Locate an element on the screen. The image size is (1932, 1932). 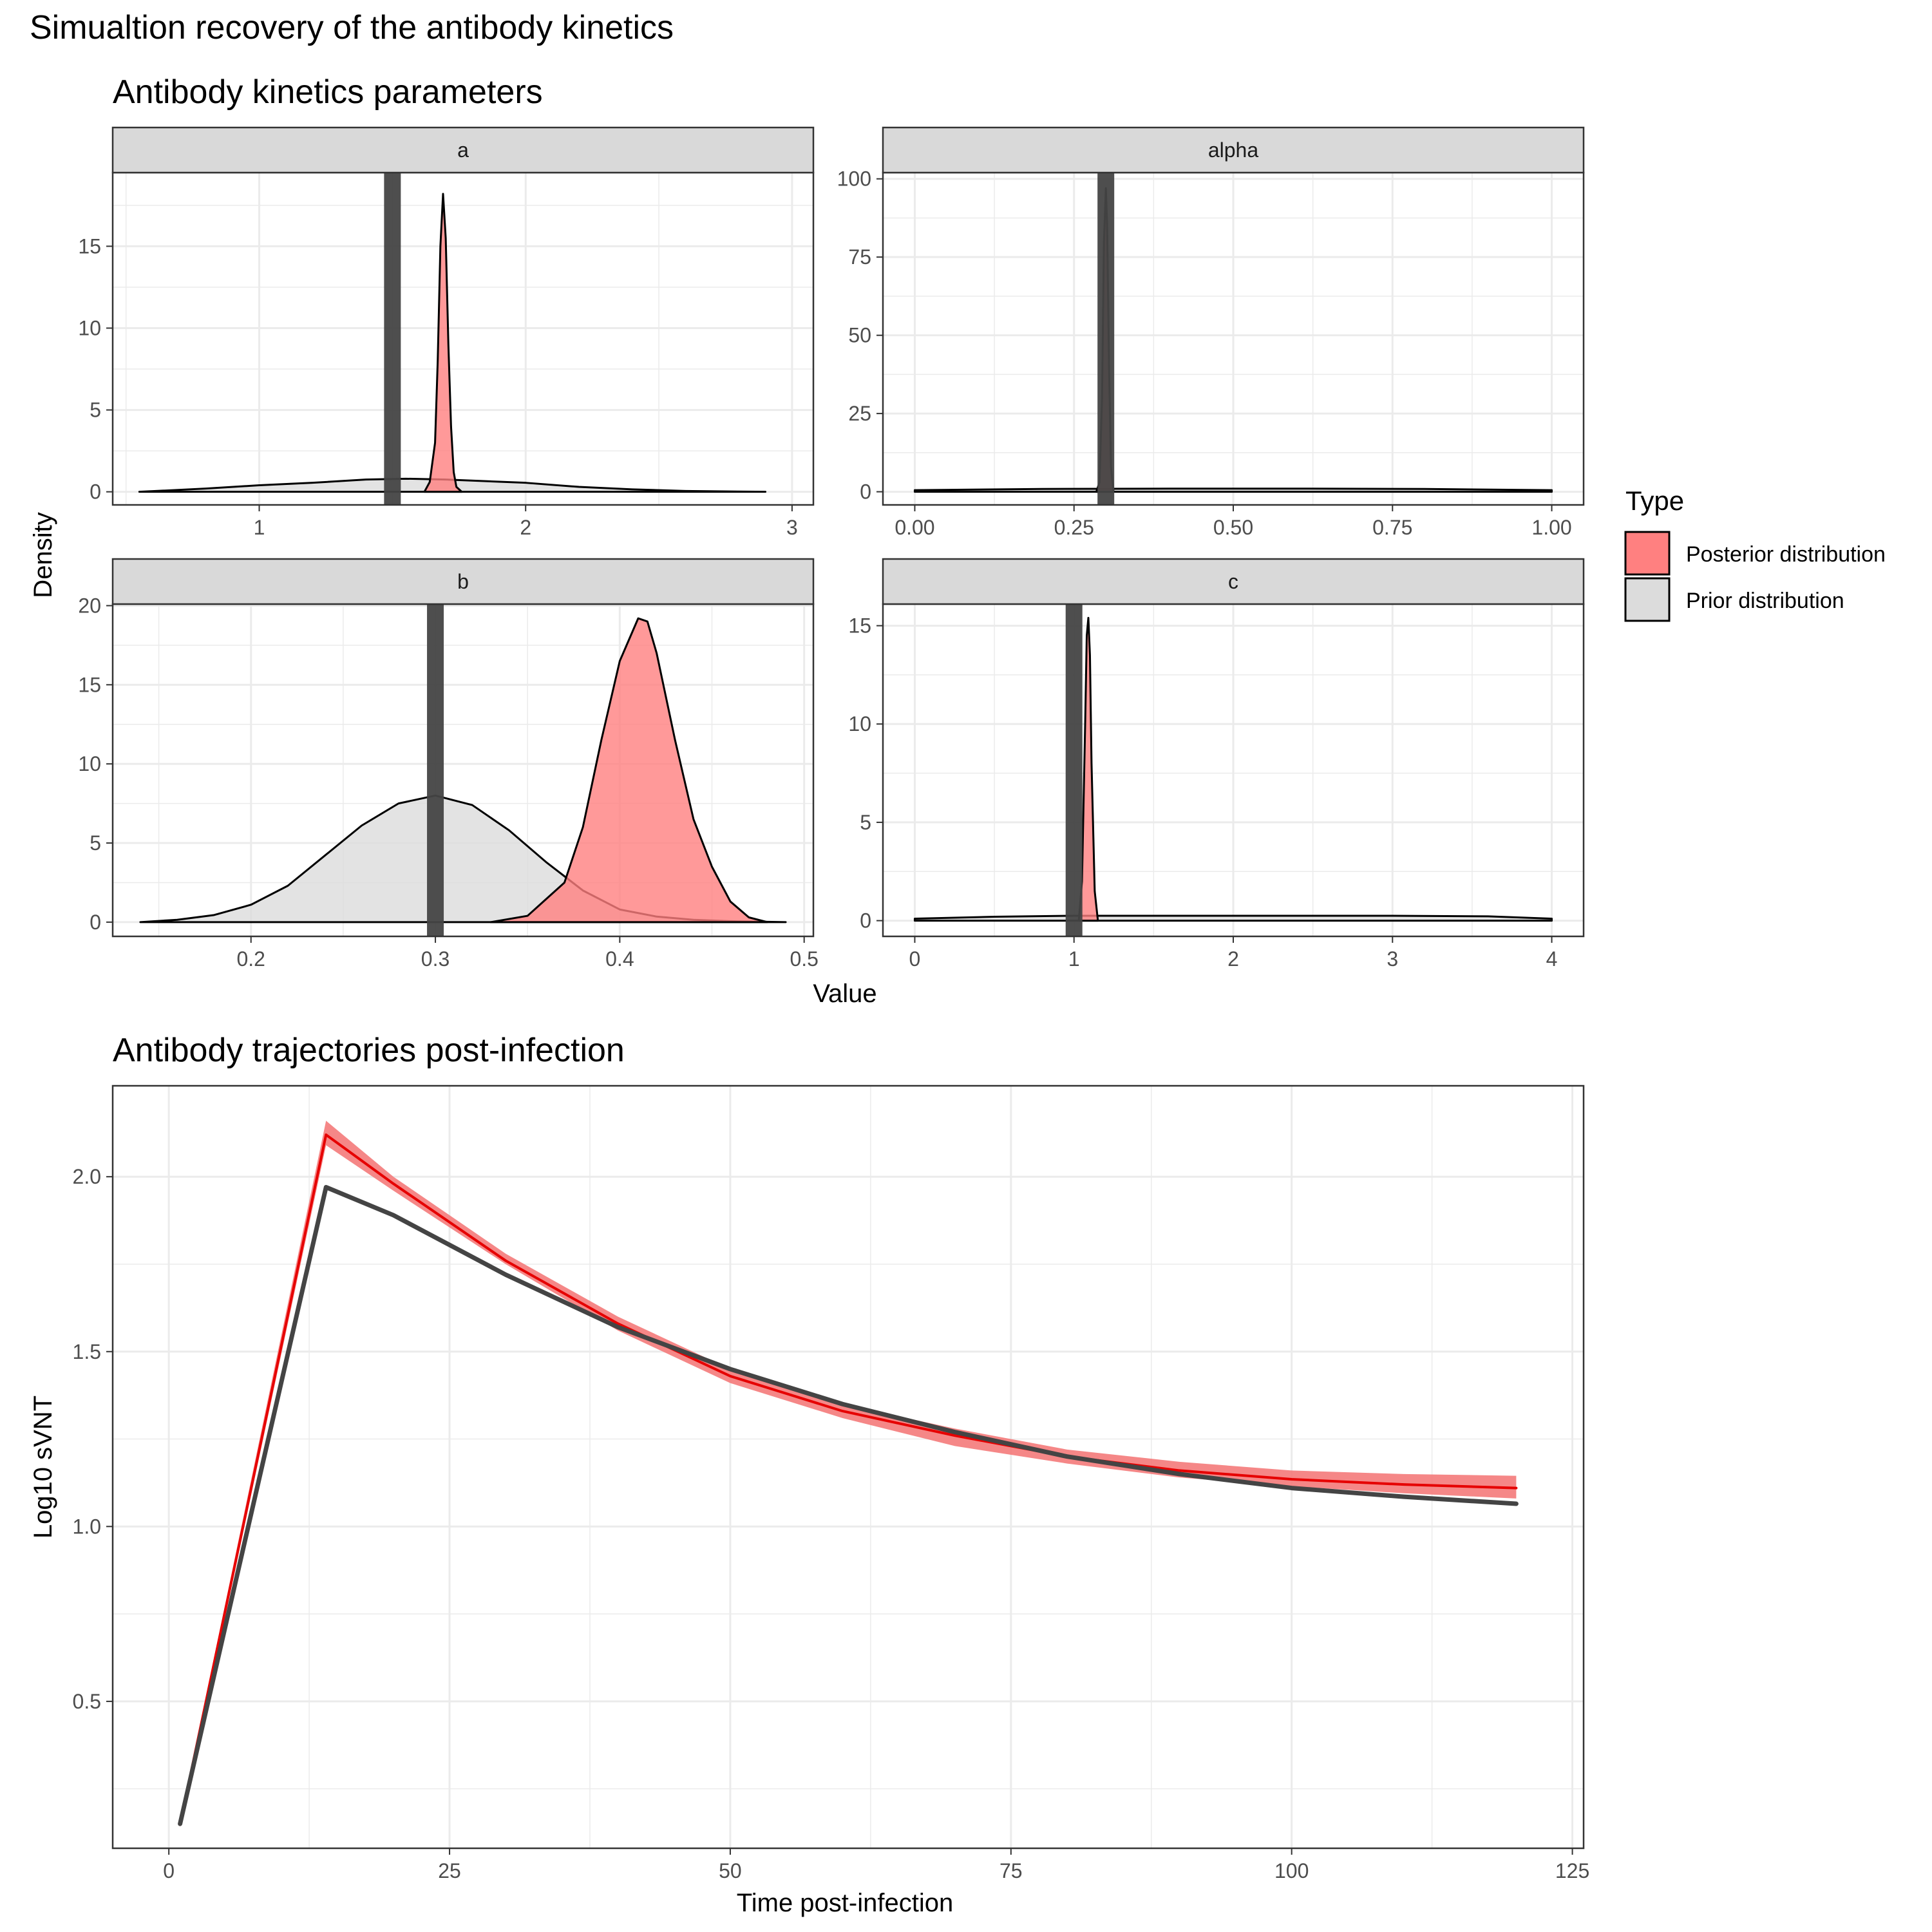
facet-strip-label: c is located at coordinates (1233, 581).